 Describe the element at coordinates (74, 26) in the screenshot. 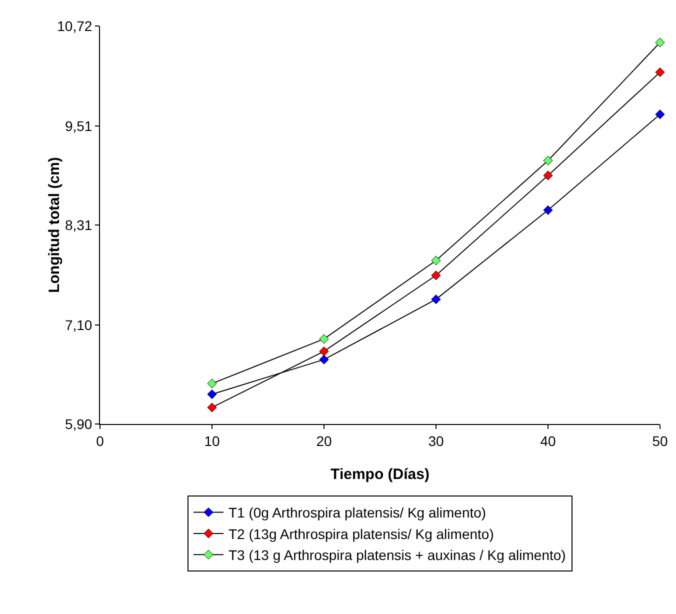

I see `y-tick-label: 10,72` at that location.